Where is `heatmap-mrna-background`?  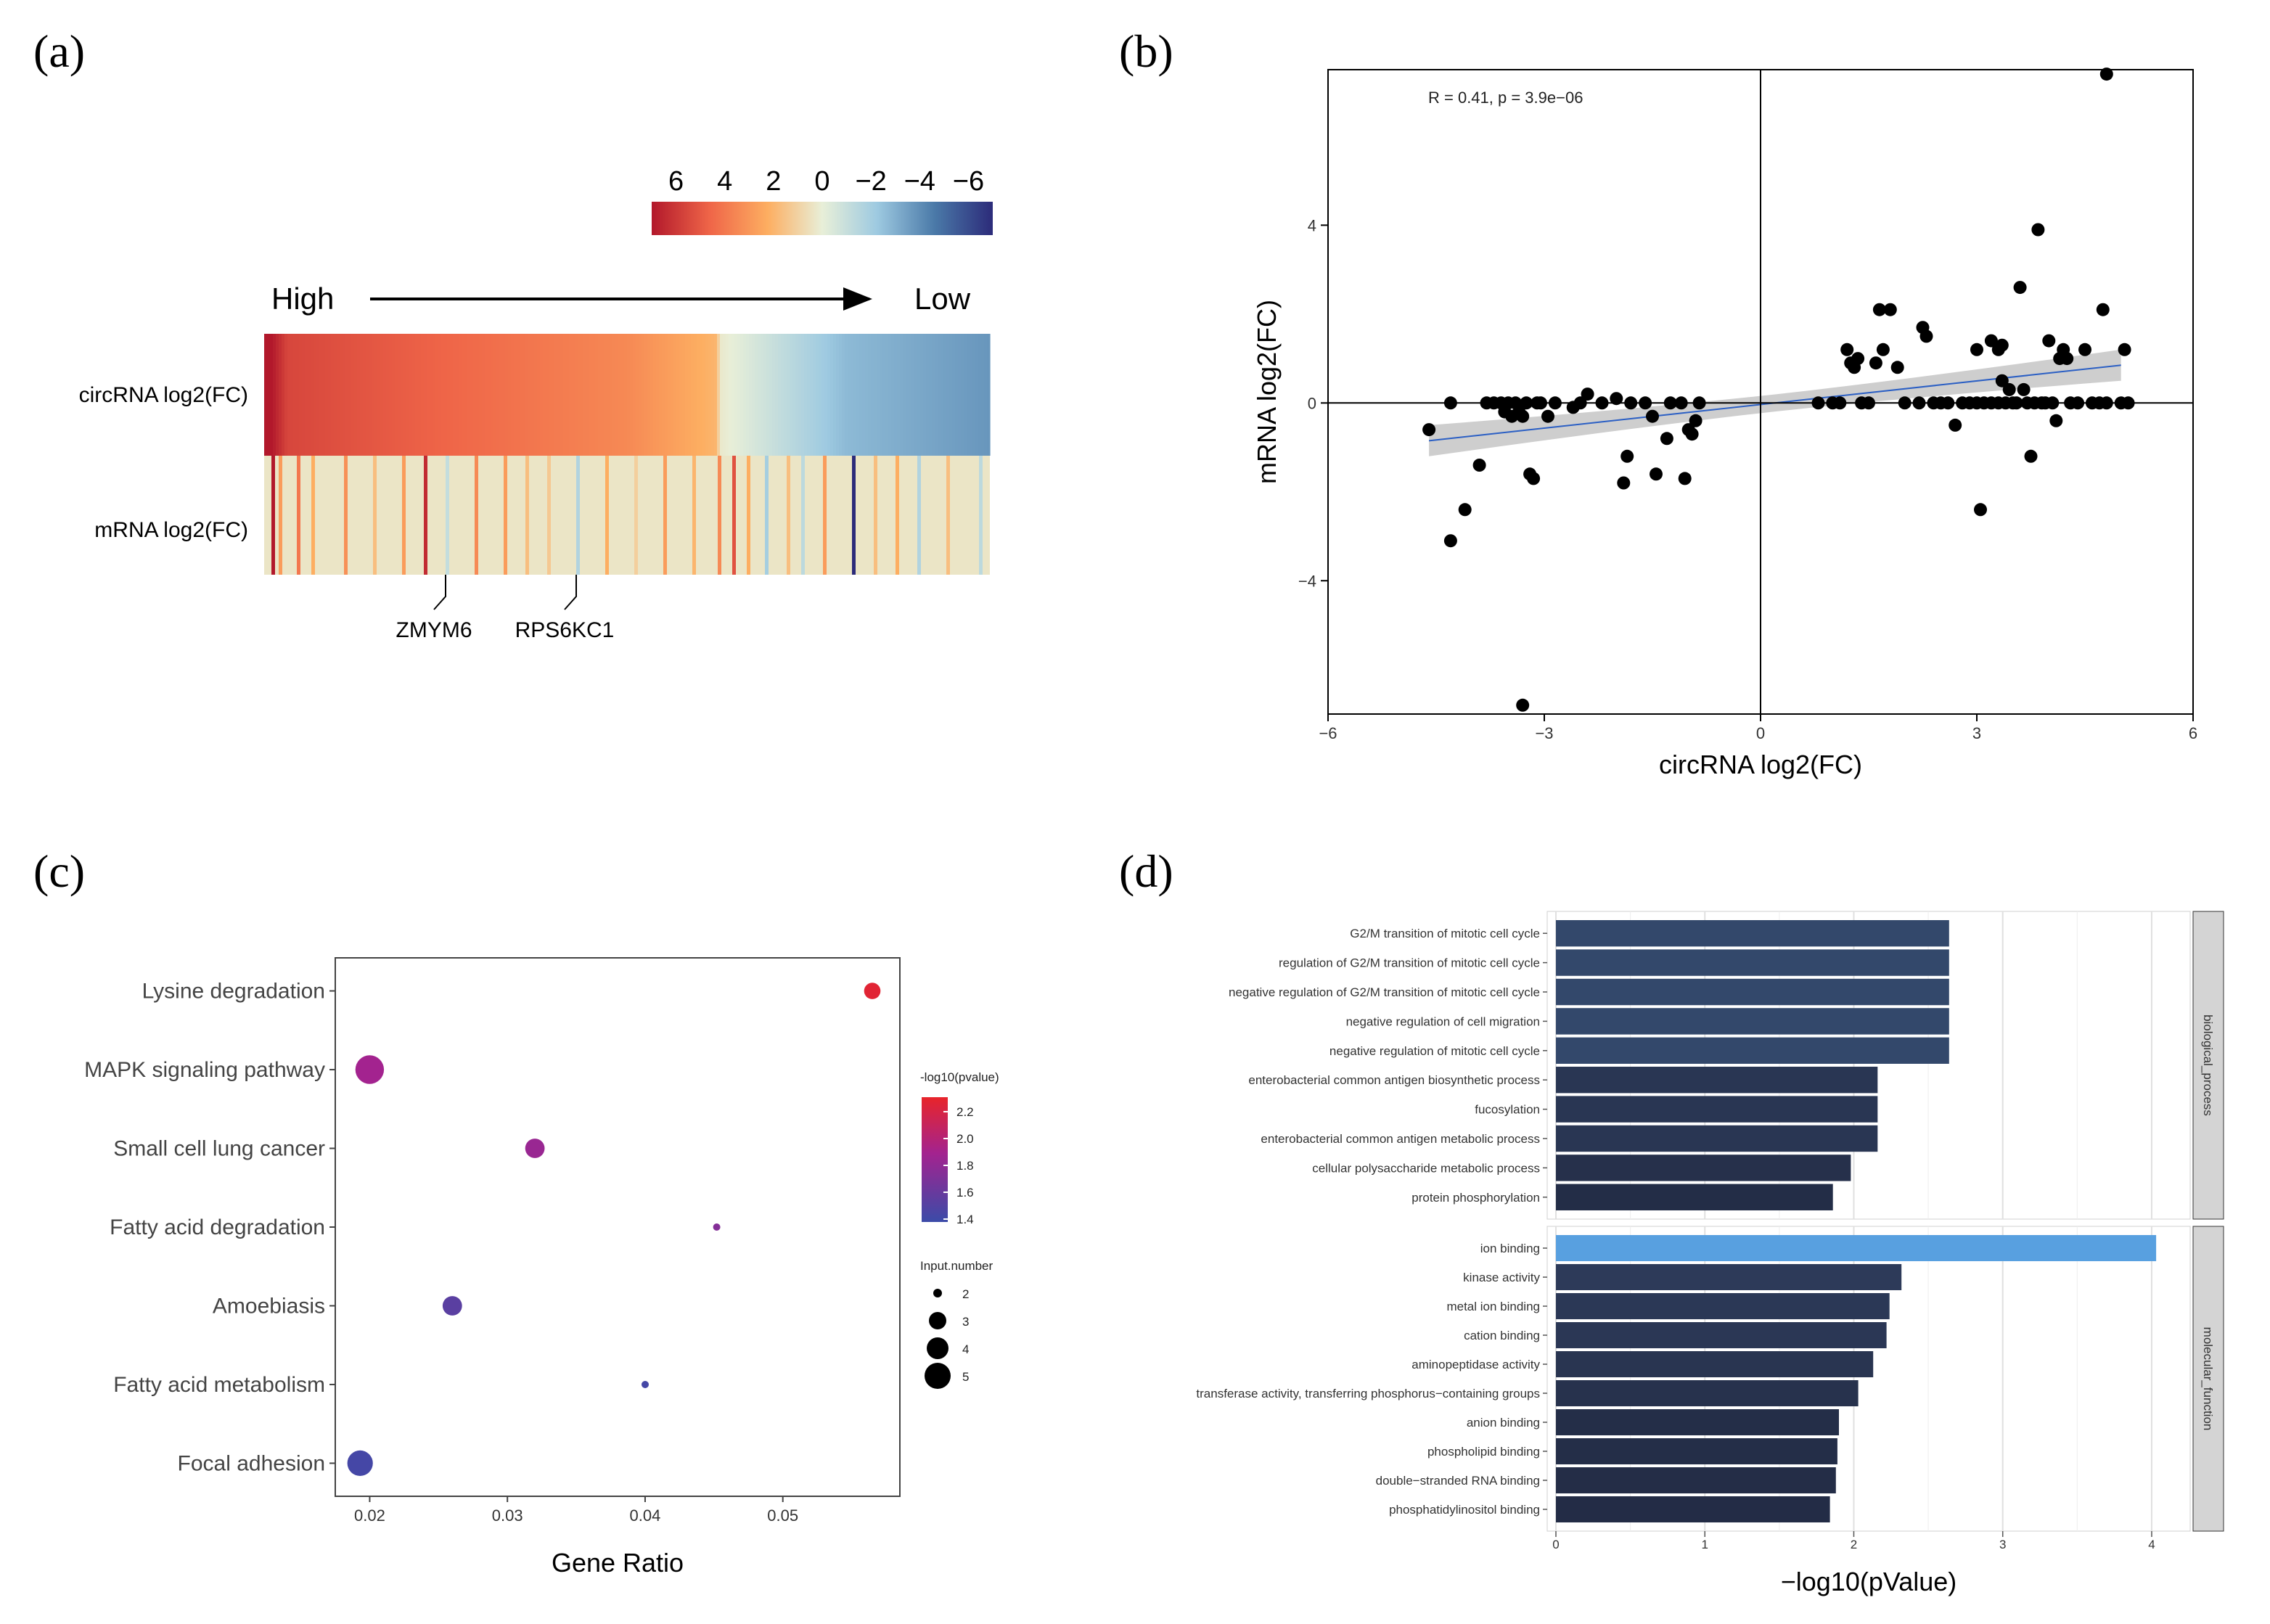
heatmap-mrna-background is located at coordinates (627, 515).